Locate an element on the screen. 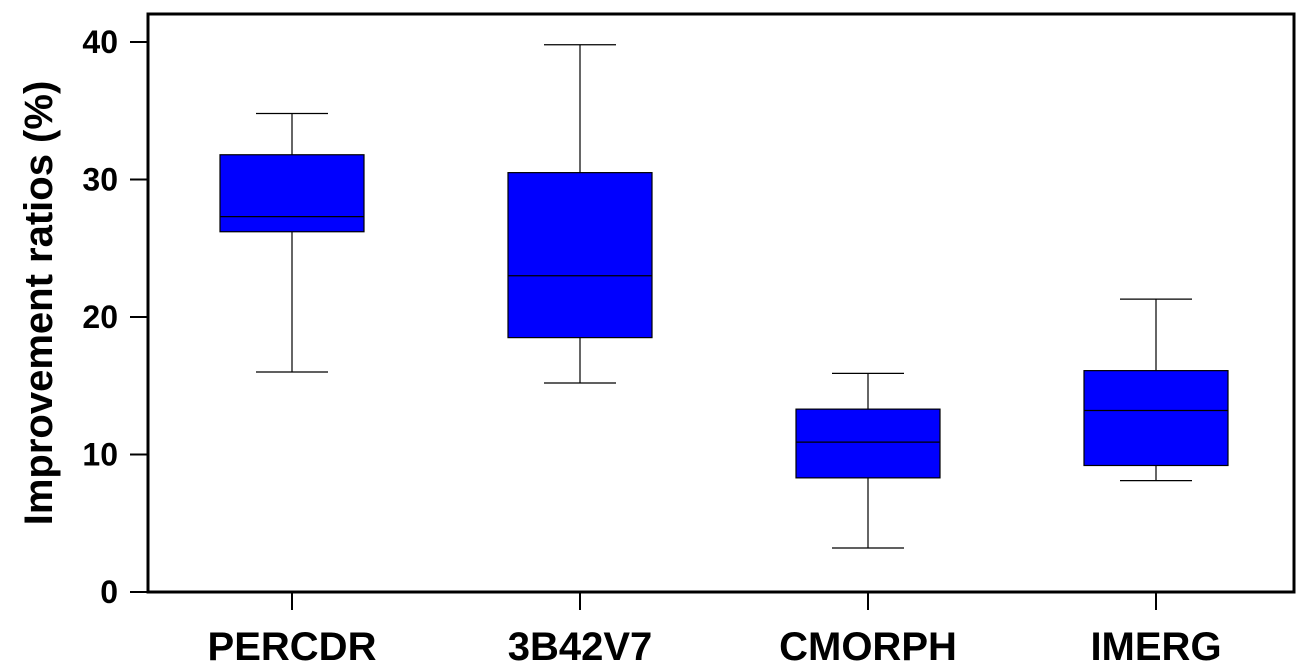 Image resolution: width=1296 pixels, height=668 pixels. x-category-label: IMERG is located at coordinates (1155, 646).